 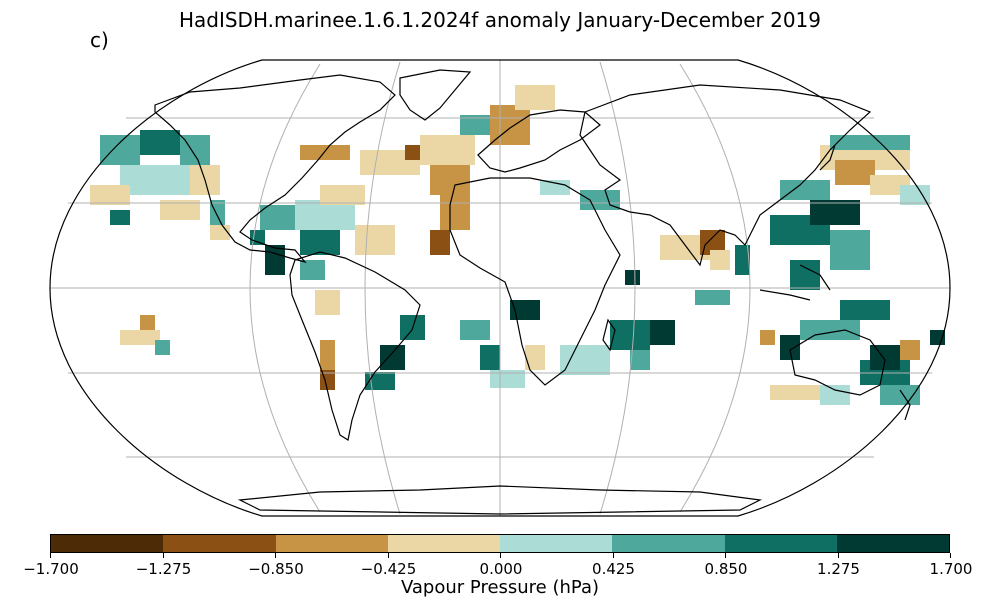 What do you see at coordinates (951, 569) in the screenshot?
I see `colorbar-tick-label: 1.700` at bounding box center [951, 569].